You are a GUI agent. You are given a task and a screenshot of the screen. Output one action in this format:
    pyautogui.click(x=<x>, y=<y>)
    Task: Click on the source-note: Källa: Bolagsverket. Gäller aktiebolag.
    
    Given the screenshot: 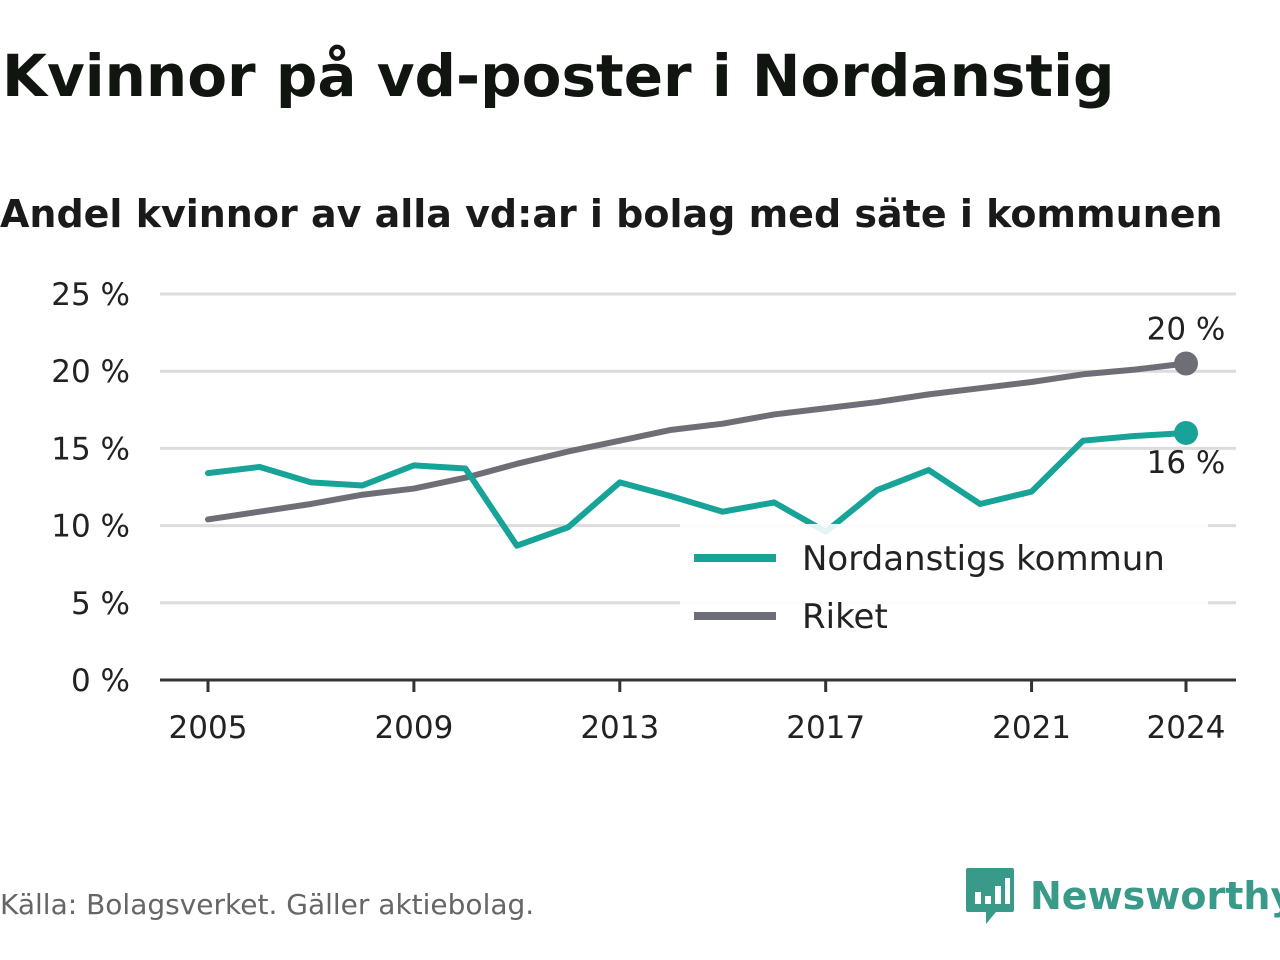 What is the action you would take?
    pyautogui.click(x=267, y=904)
    